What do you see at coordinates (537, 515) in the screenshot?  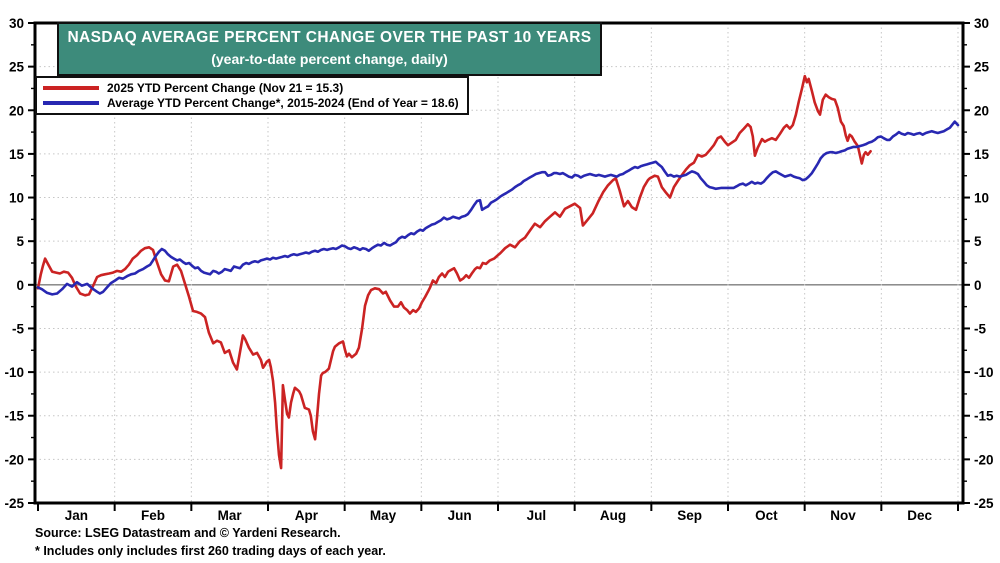 I see `x-tick-label: Jul` at bounding box center [537, 515].